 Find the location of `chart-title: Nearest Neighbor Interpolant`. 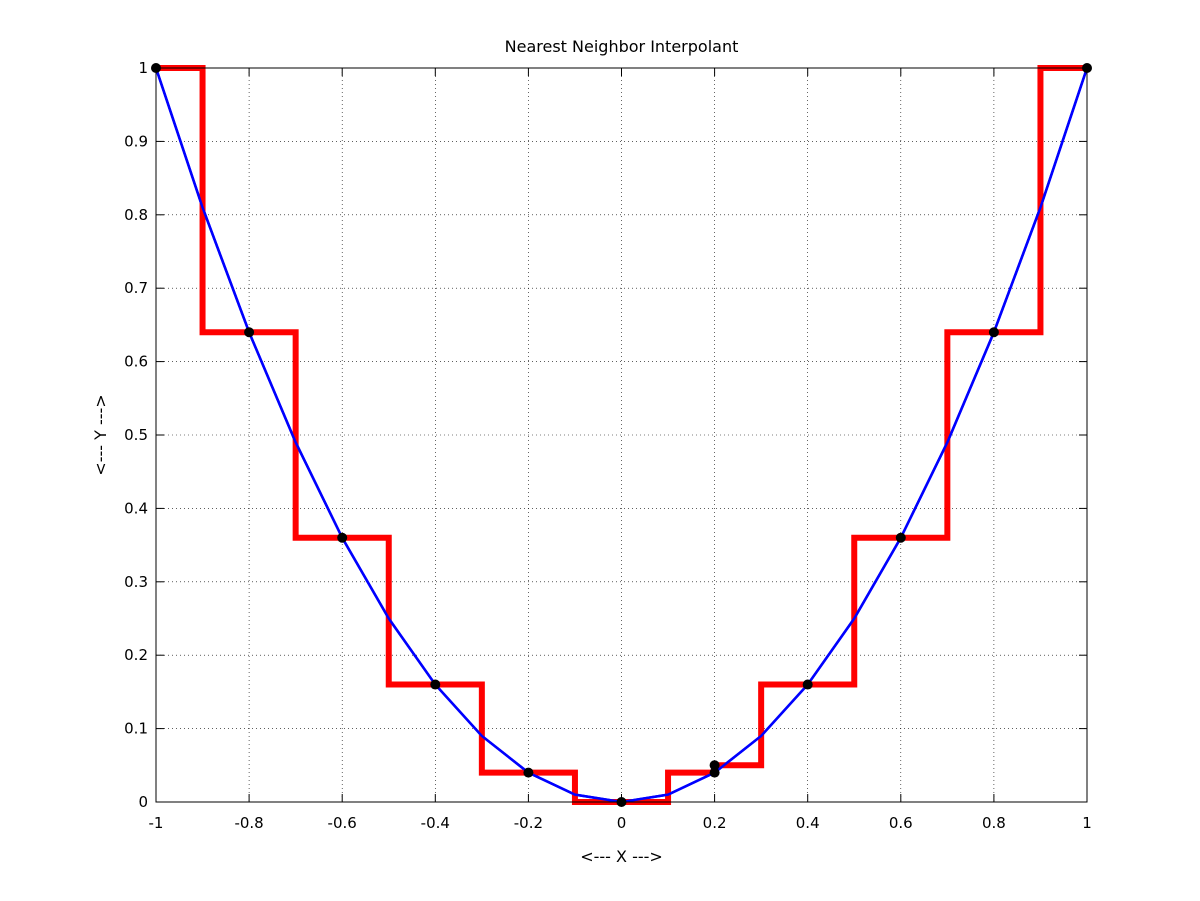

chart-title: Nearest Neighbor Interpolant is located at coordinates (622, 46).